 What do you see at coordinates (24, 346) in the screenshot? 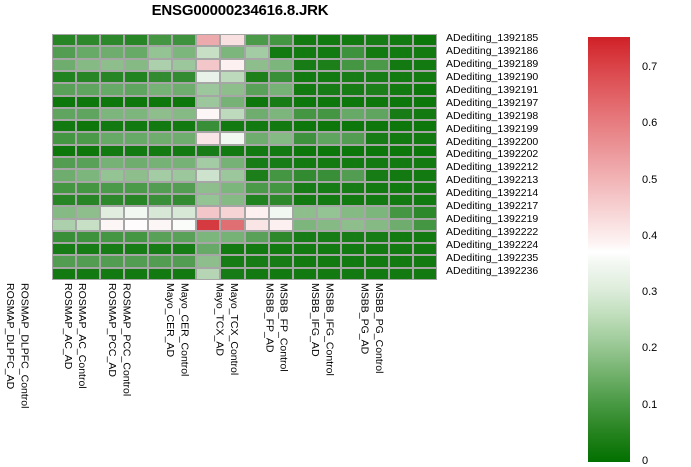
I see `column-label: ROSMAP_DLPFC_Control` at bounding box center [24, 346].